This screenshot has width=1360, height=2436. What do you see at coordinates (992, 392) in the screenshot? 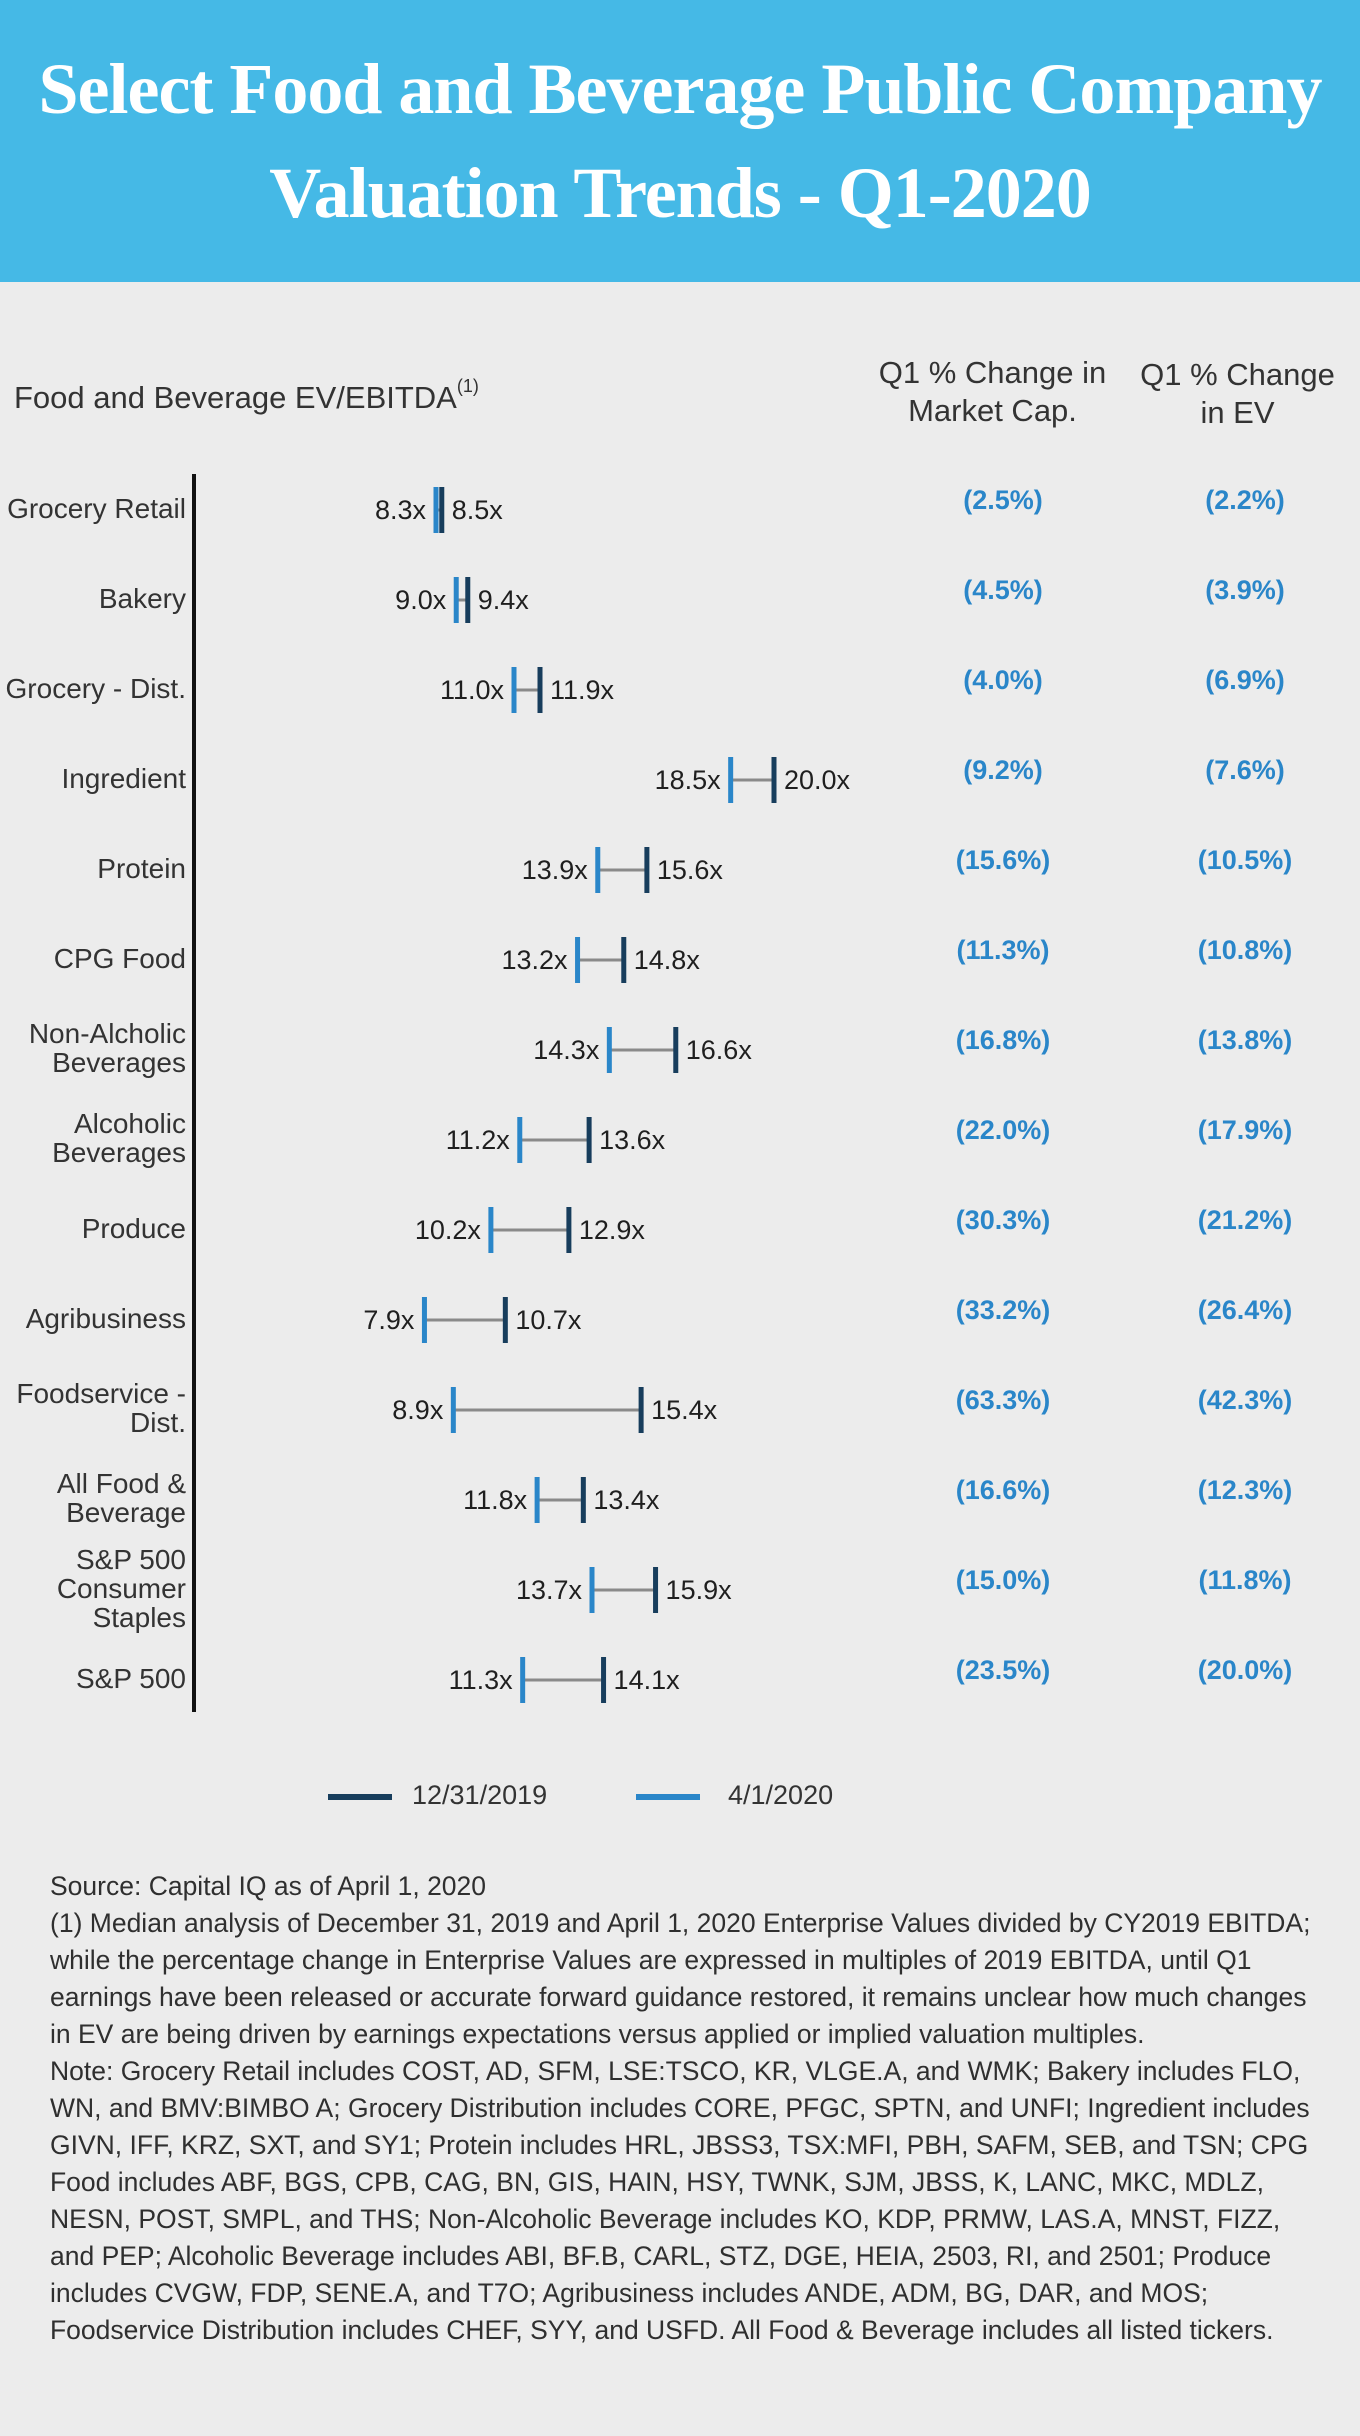
I see `mcap-column-header: Q1 % Change in Market Cap.` at bounding box center [992, 392].